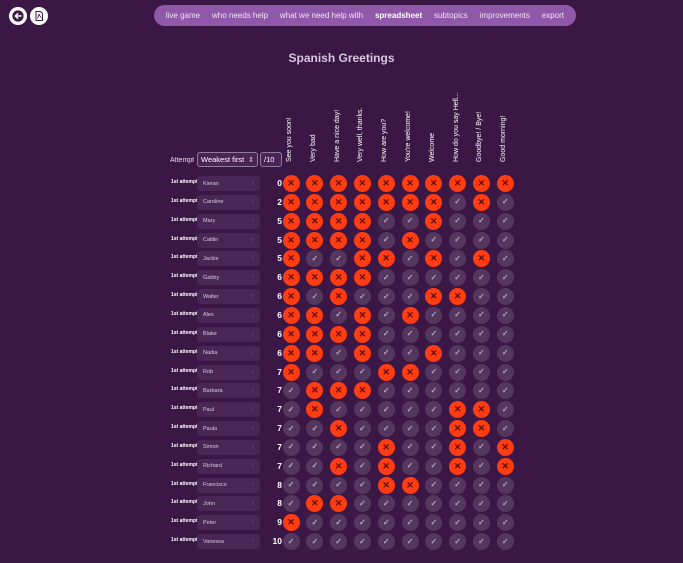 The image size is (683, 563). I want to click on student-name-button: Francisco ›, so click(228, 485).